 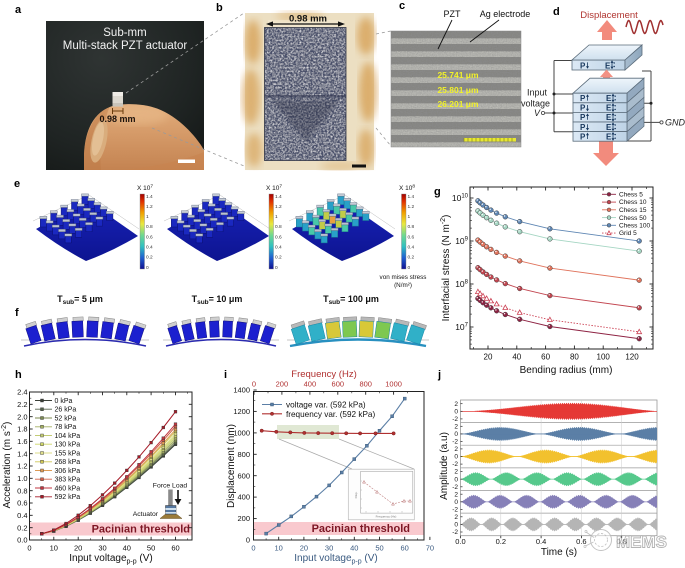 I want to click on svg-text: 0.98 mm, so click(x=117, y=119).